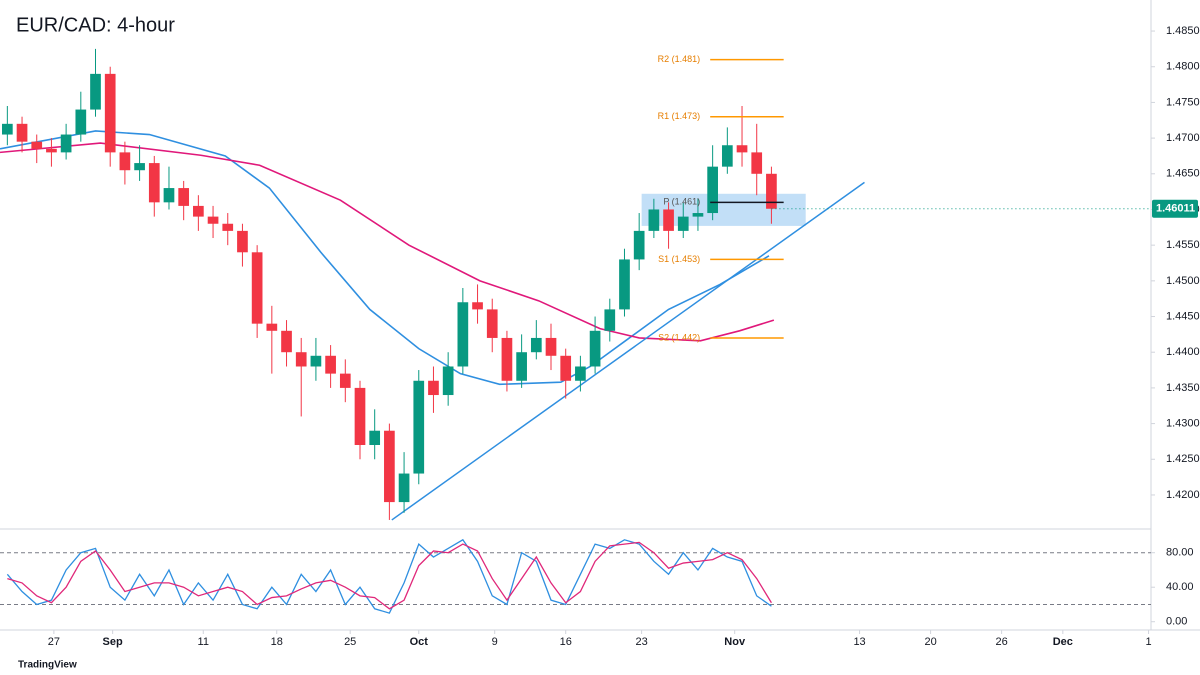 Image resolution: width=1200 pixels, height=675 pixels. Describe the element at coordinates (1183, 459) in the screenshot. I see `y-tick-label: 1.42500` at that location.